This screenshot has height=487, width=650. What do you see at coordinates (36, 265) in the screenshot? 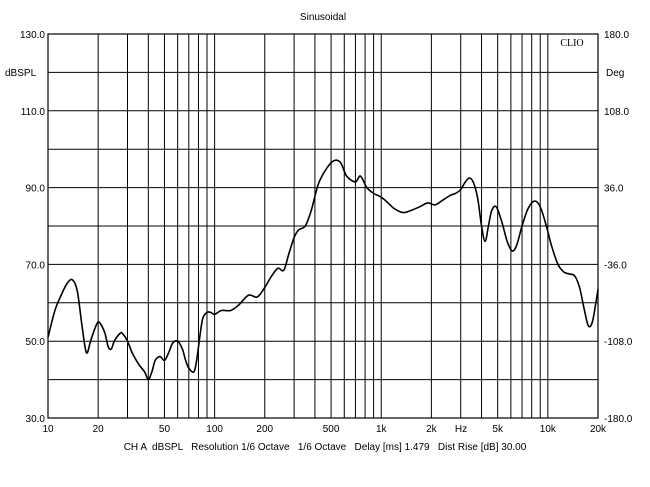
I see `y-tick-label: 70.0` at bounding box center [36, 265].